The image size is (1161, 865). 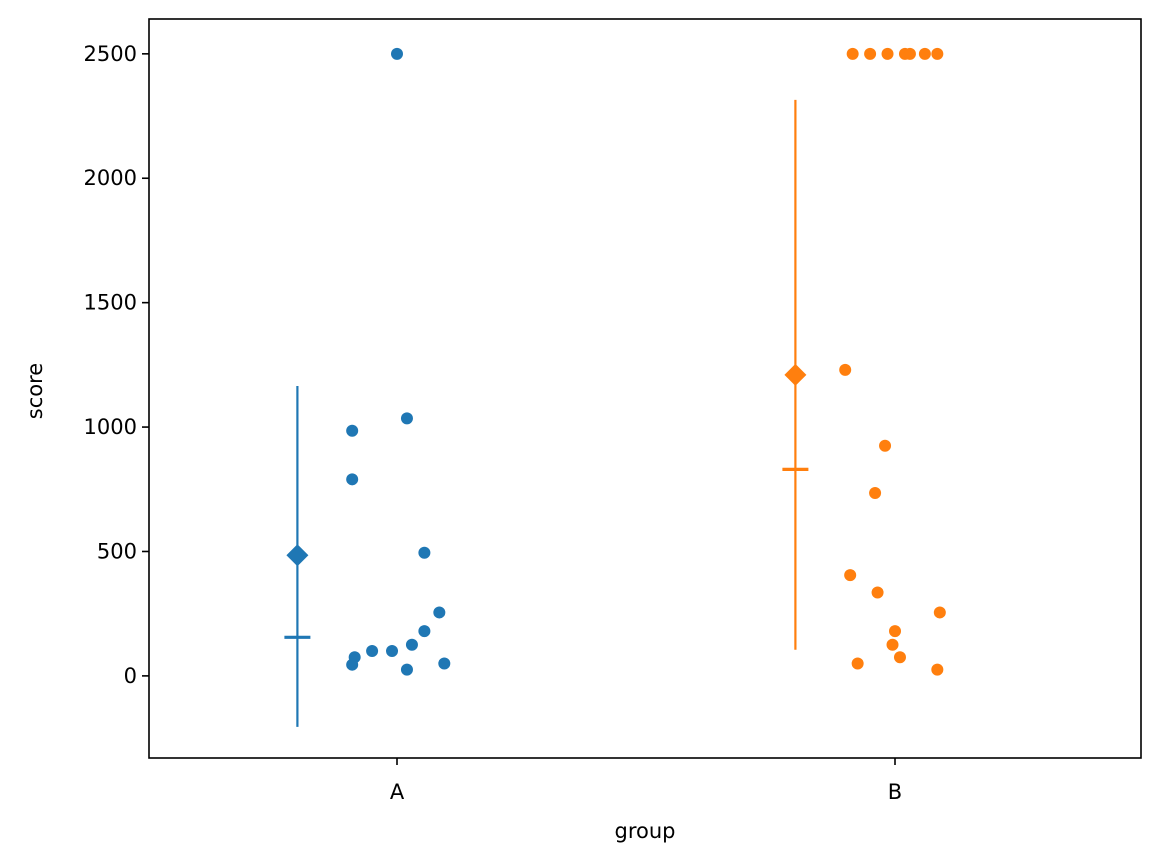 What do you see at coordinates (35, 391) in the screenshot?
I see `y-axis-label: score` at bounding box center [35, 391].